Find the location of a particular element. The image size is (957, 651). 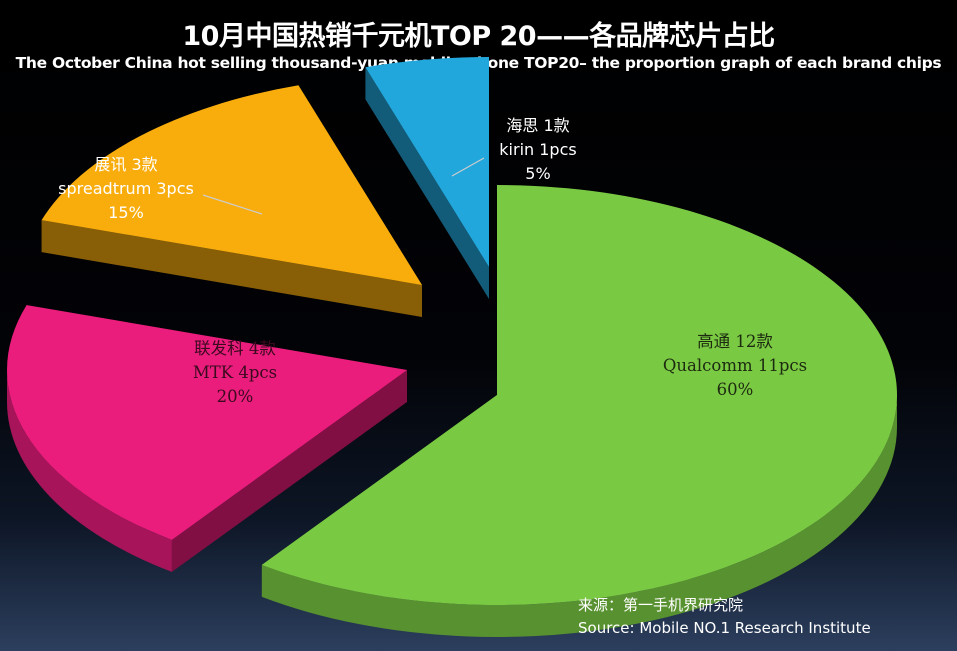

slice-label-spreadtrum-en: spreadtrum 3pcs is located at coordinates (126, 188).